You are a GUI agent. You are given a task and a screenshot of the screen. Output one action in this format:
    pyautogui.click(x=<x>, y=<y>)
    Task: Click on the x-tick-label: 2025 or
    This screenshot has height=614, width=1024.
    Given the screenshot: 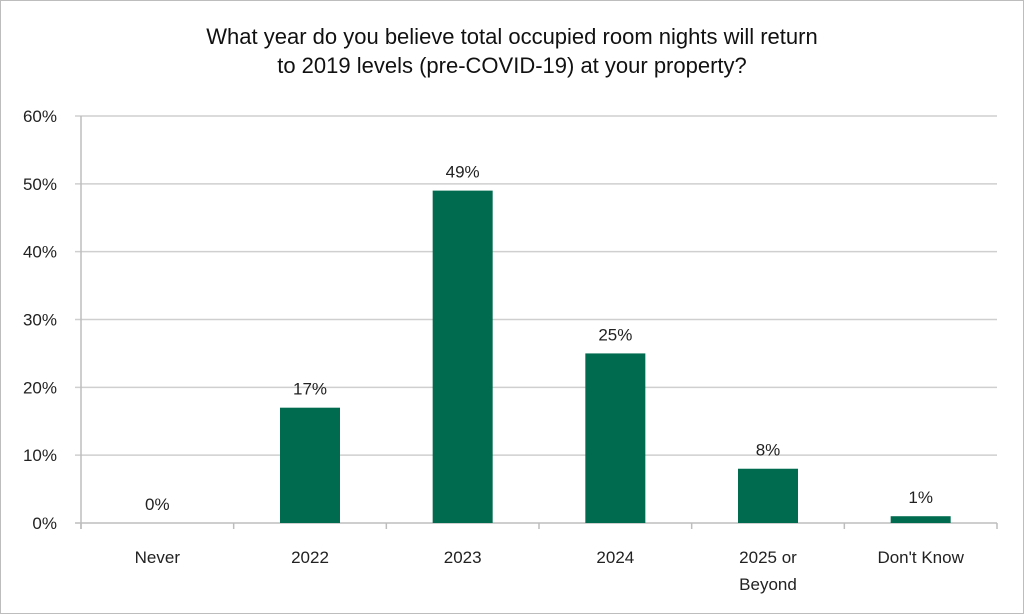 What is the action you would take?
    pyautogui.click(x=768, y=557)
    